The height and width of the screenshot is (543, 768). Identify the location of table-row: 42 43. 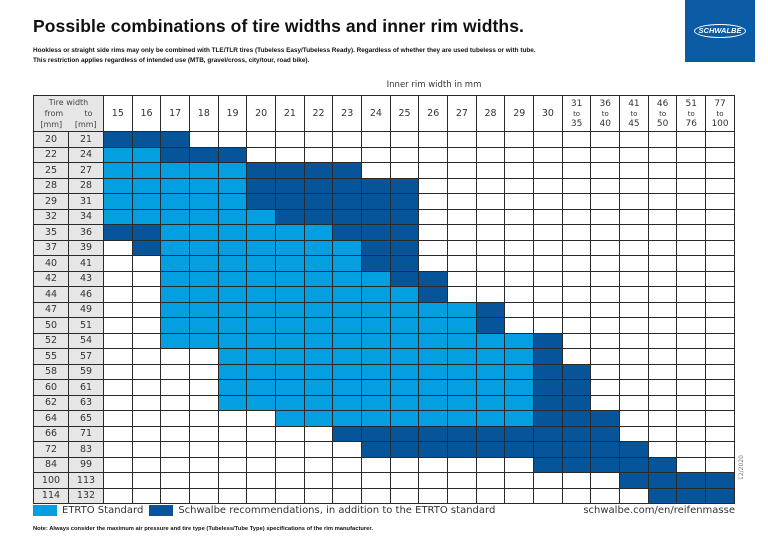
(384, 278).